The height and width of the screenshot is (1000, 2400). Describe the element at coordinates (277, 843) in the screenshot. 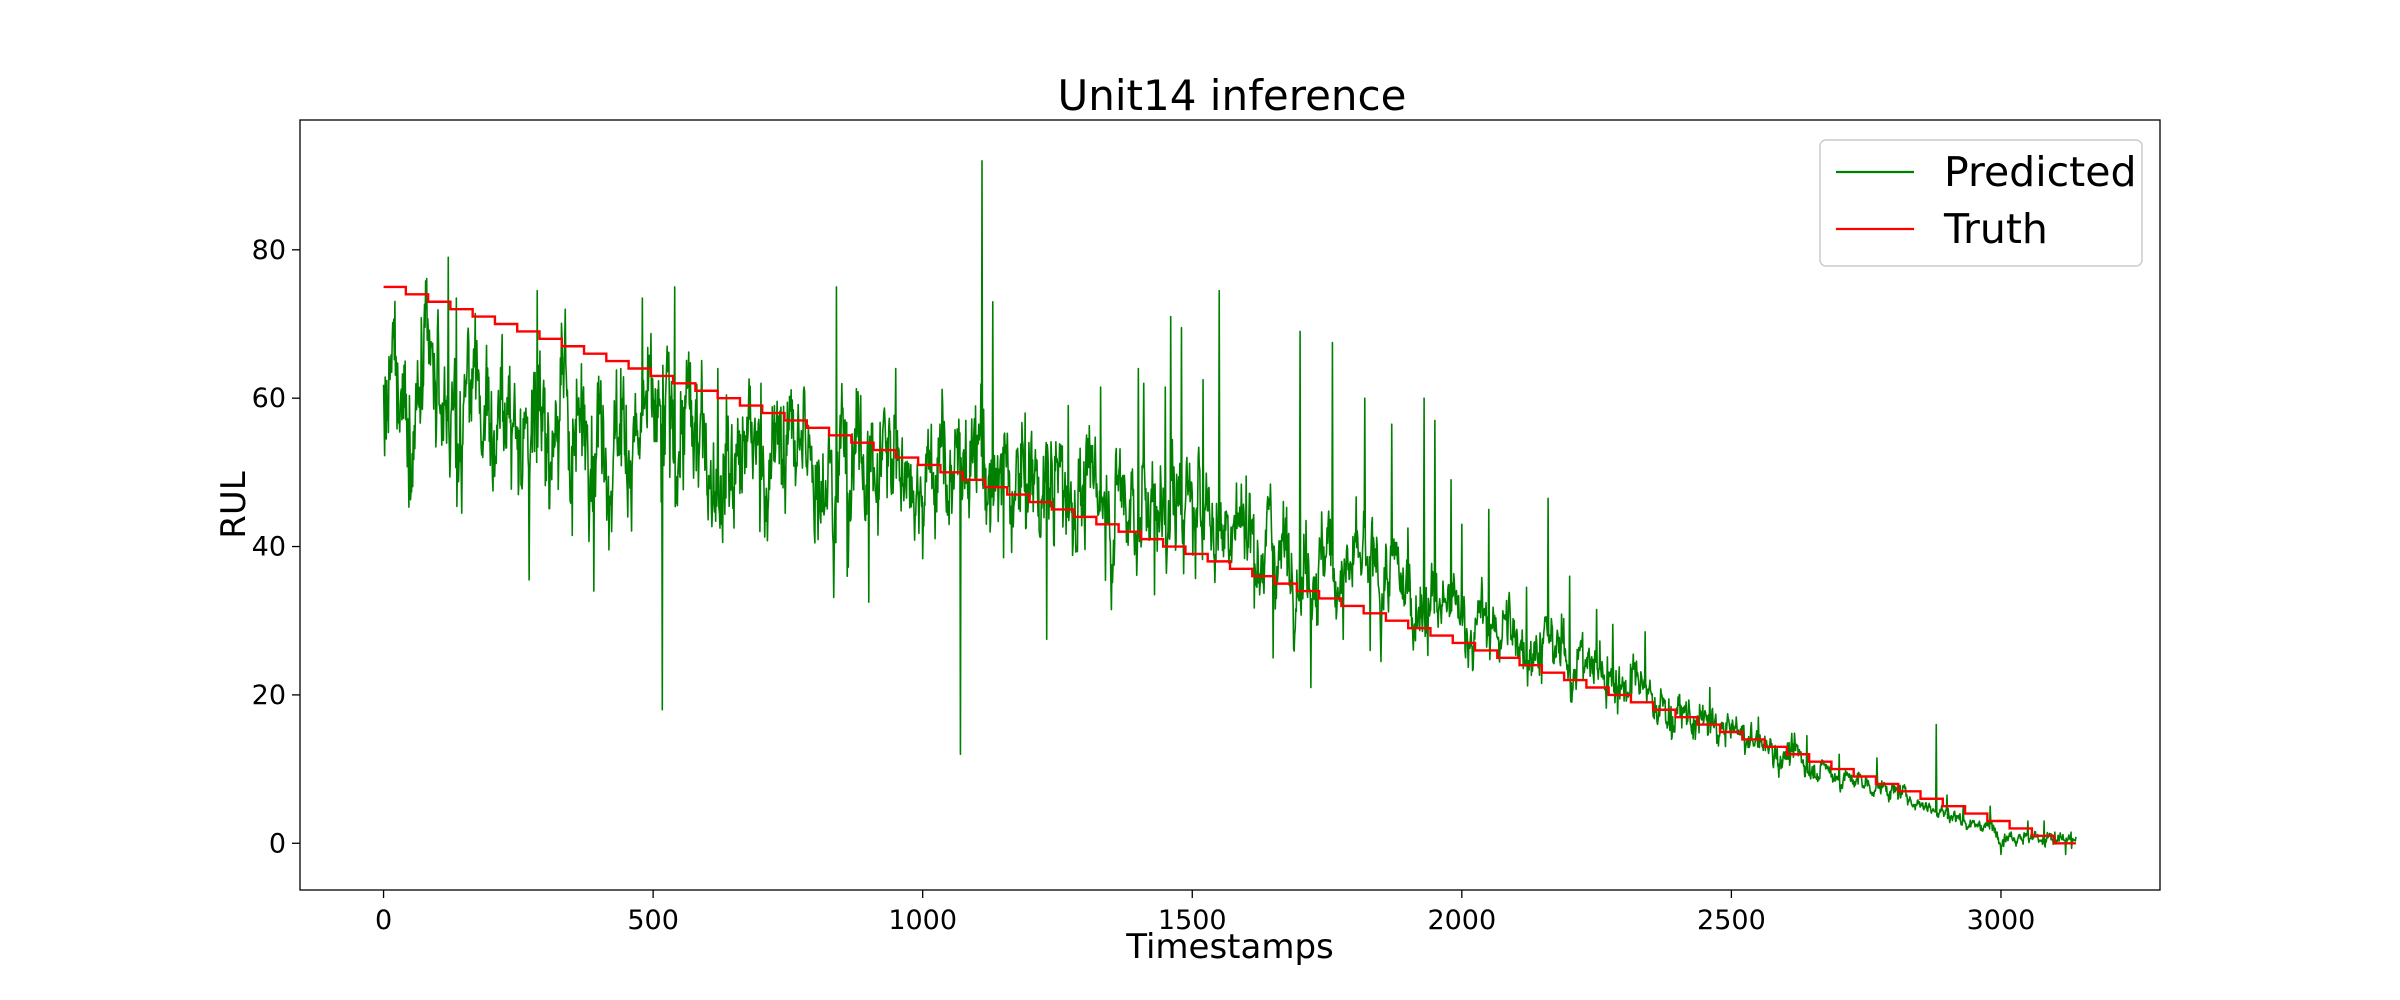

I see `y-tick-label: 0` at that location.